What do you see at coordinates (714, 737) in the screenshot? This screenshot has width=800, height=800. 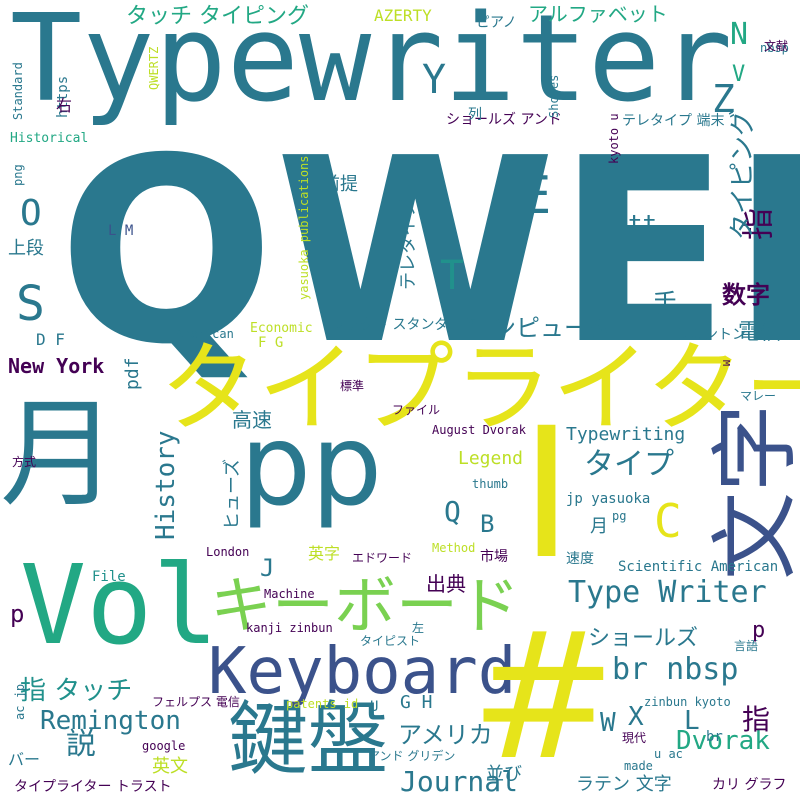 I see `cloud-word: br` at bounding box center [714, 737].